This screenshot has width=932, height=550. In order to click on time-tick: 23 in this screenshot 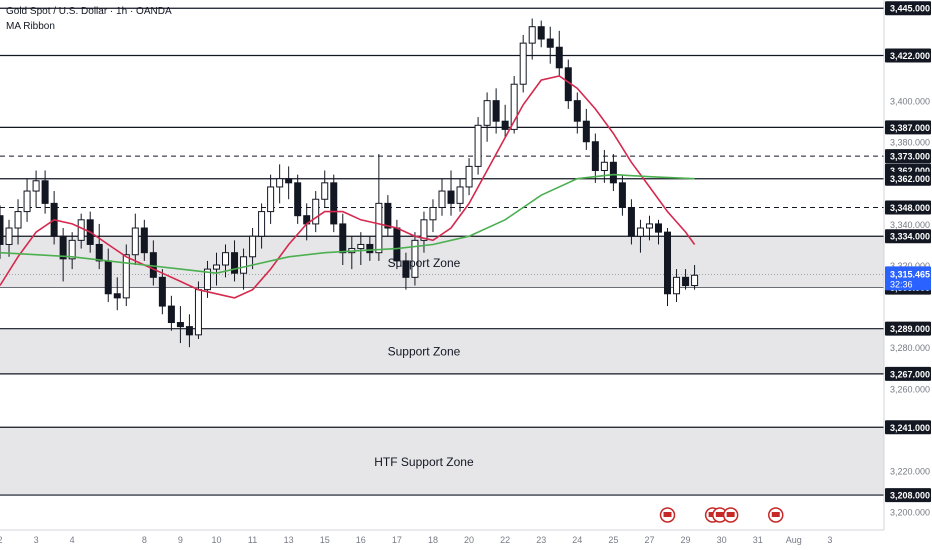, I will do `click(541, 540)`.